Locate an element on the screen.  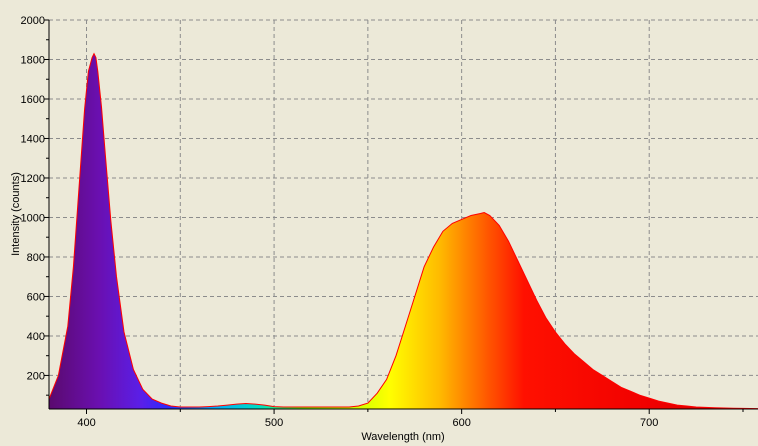
y-tick-label-800: 800 is located at coordinates (36, 258).